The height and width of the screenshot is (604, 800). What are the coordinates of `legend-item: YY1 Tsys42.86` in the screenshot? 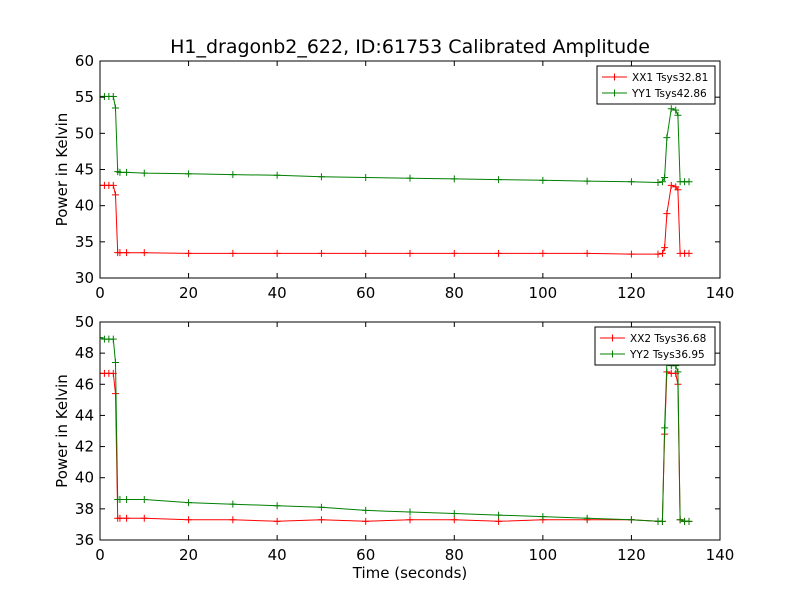 It's located at (654, 94).